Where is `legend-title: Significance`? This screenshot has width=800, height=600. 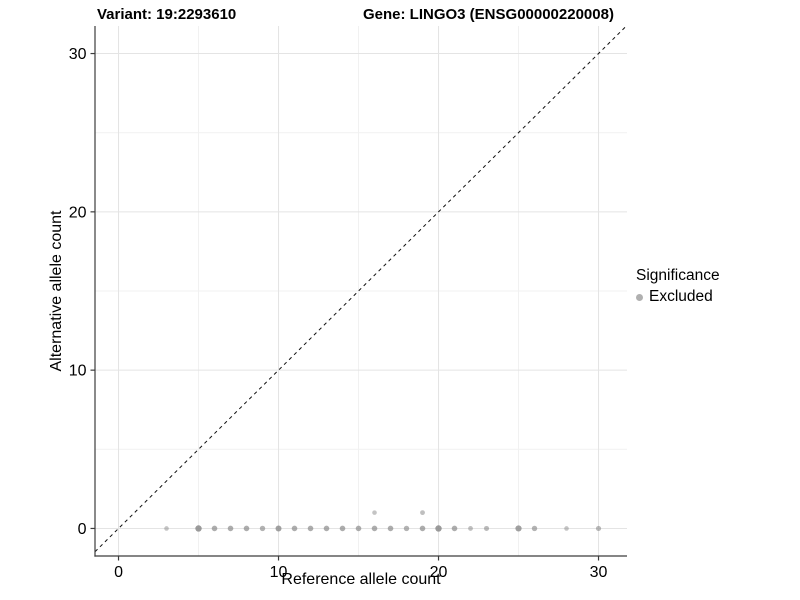
legend-title: Significance is located at coordinates (678, 275).